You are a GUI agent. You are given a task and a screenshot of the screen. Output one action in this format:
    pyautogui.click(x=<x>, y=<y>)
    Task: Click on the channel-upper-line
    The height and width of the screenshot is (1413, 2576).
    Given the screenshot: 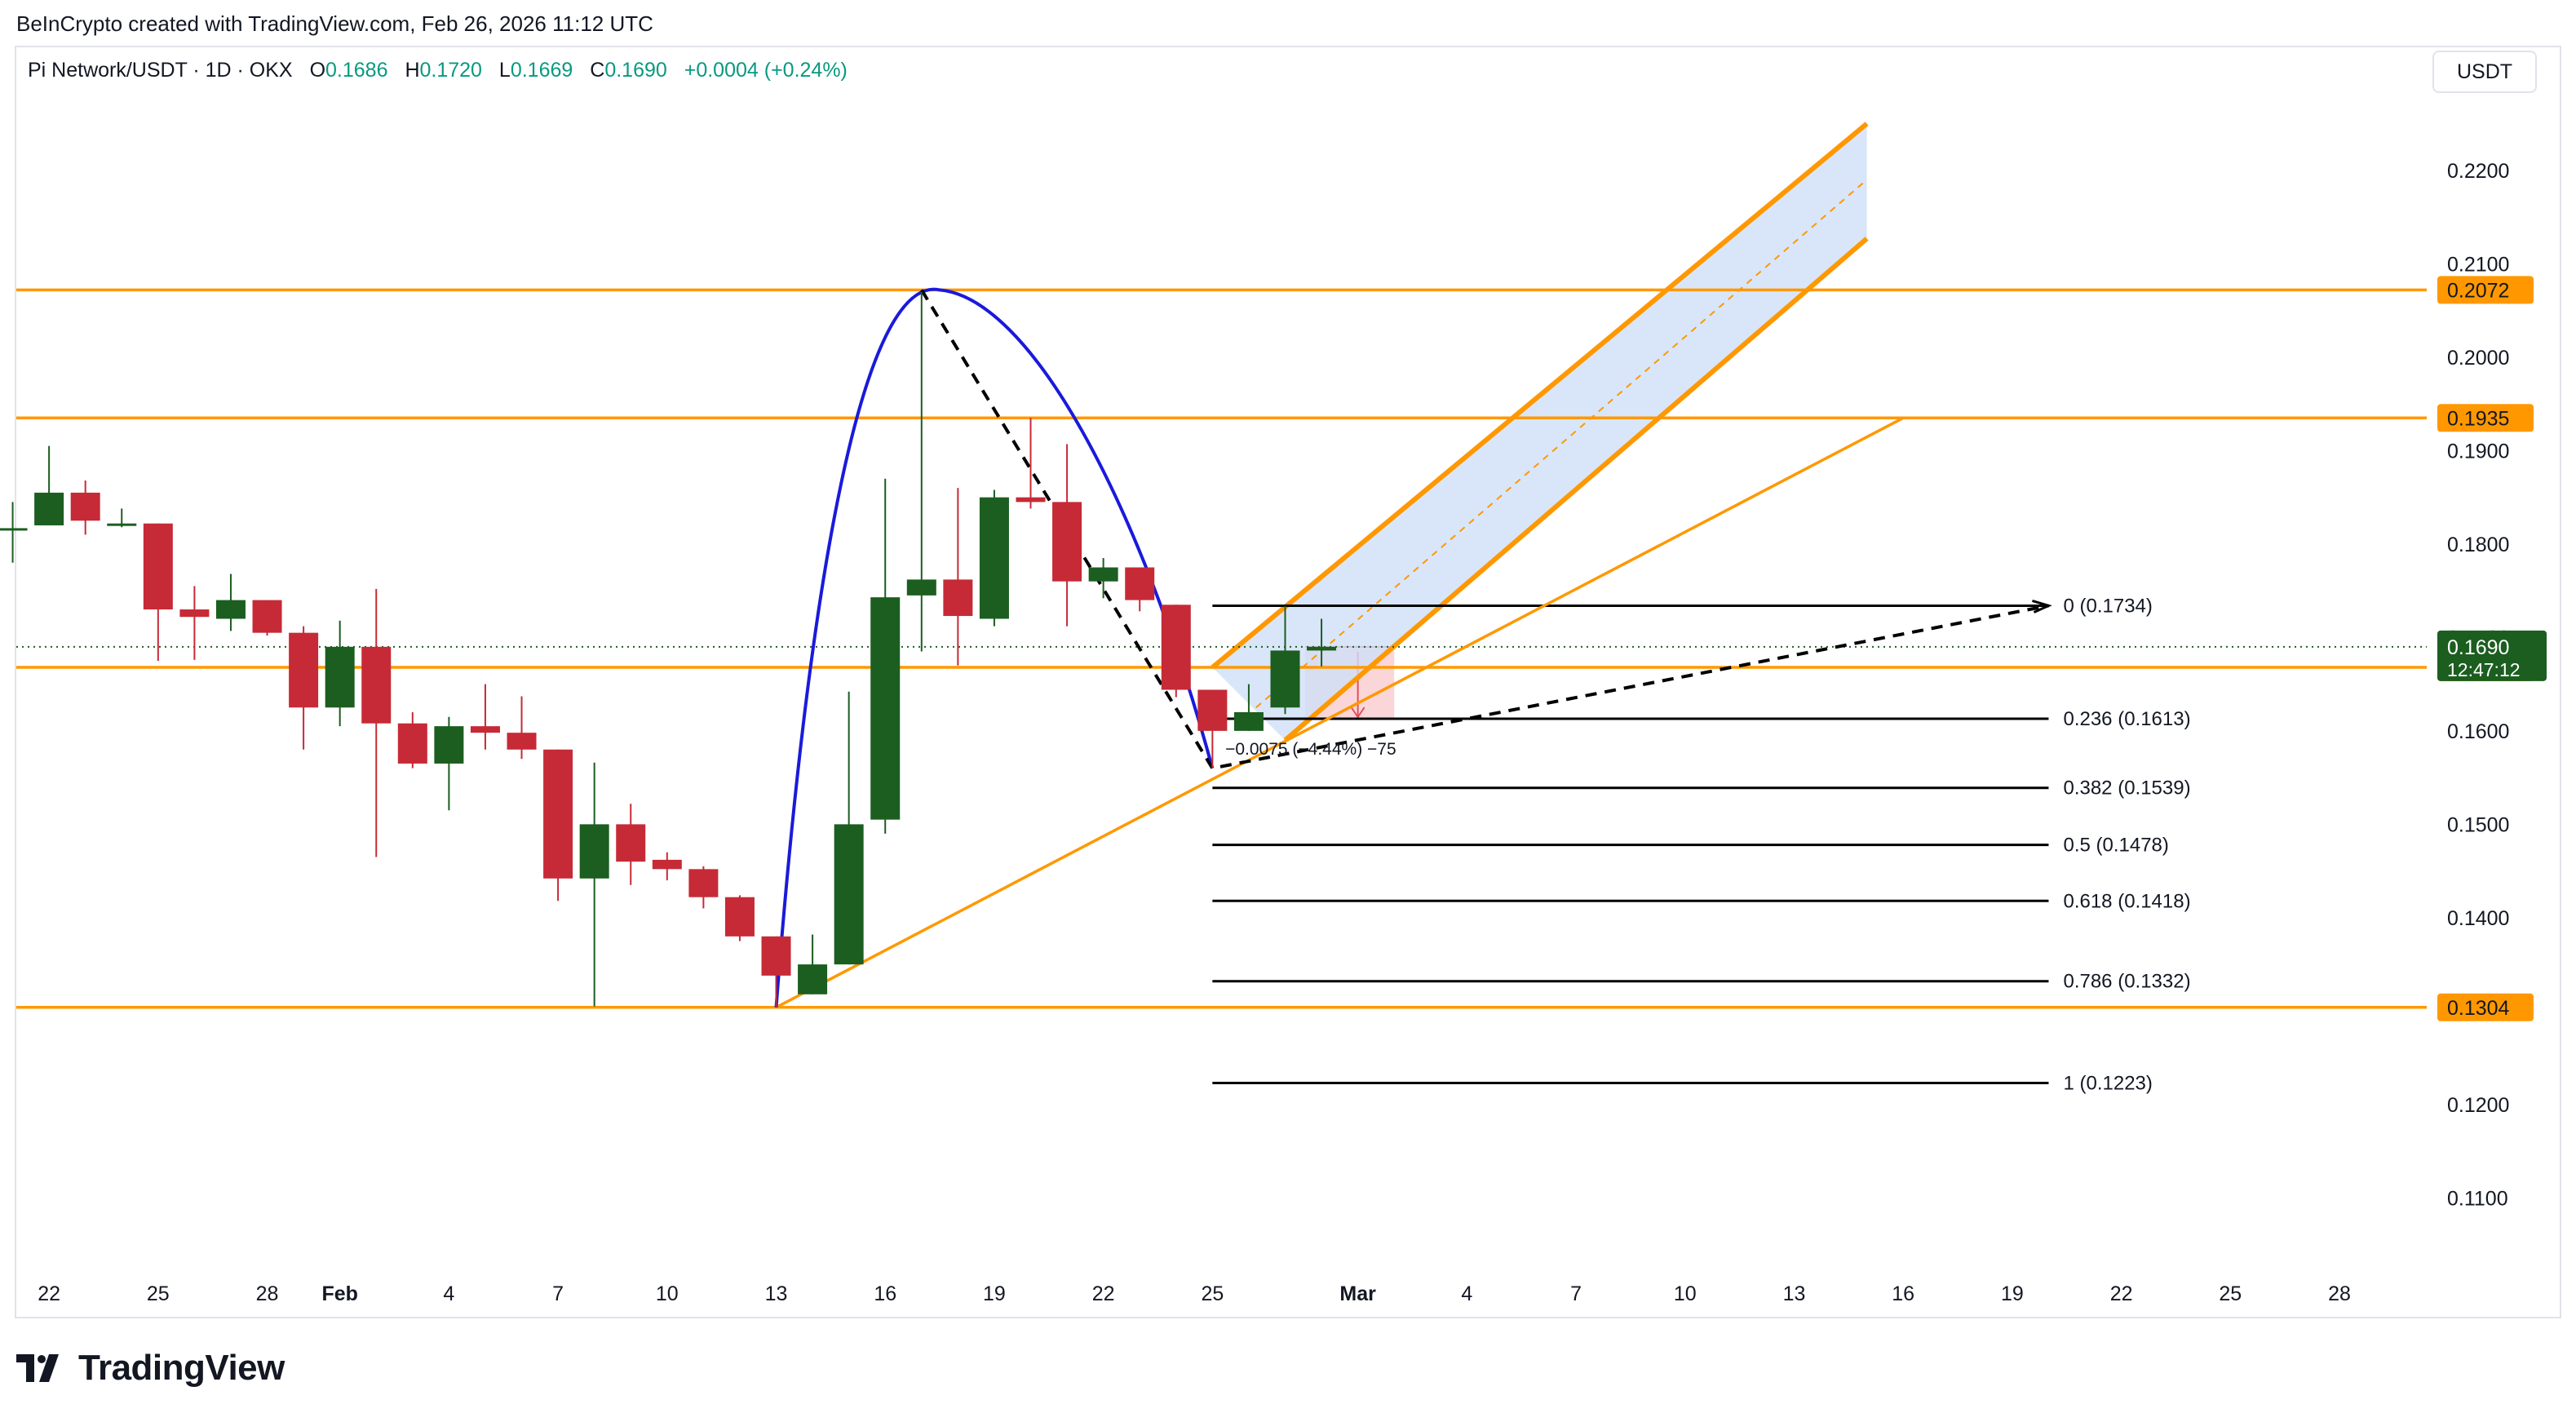 What is the action you would take?
    pyautogui.click(x=1540, y=396)
    